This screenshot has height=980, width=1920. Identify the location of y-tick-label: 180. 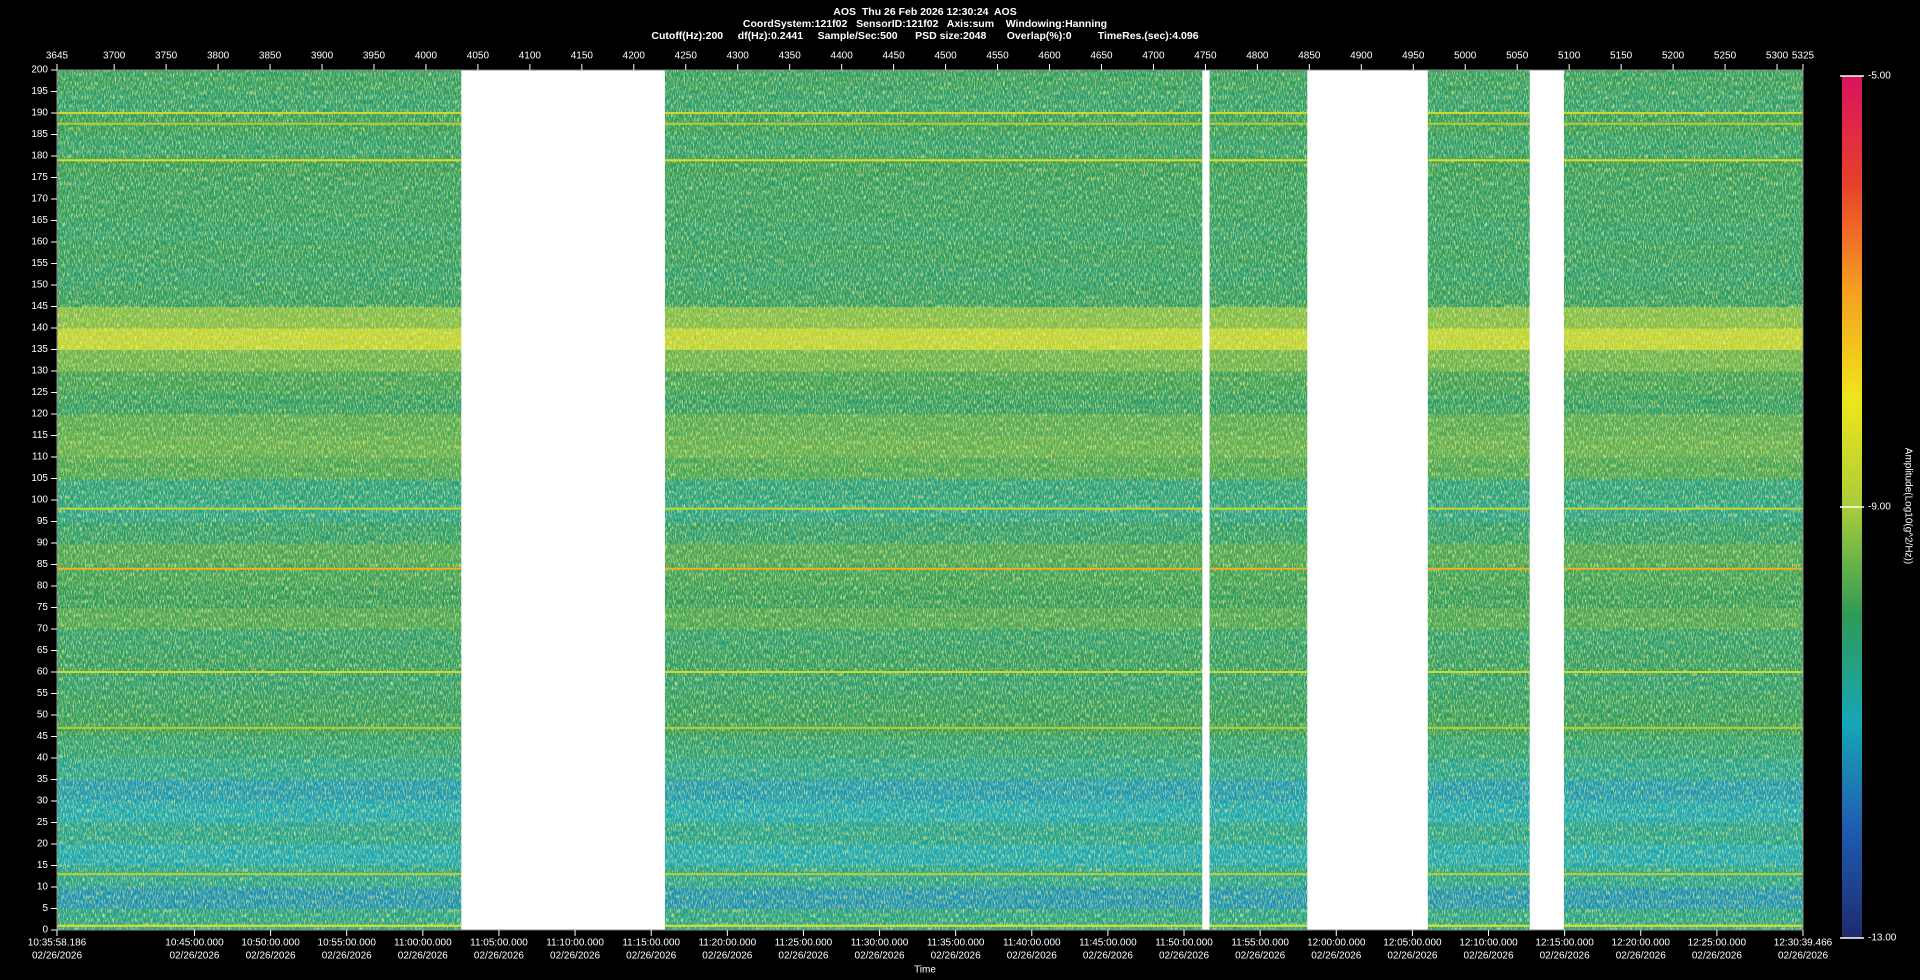
(39, 156).